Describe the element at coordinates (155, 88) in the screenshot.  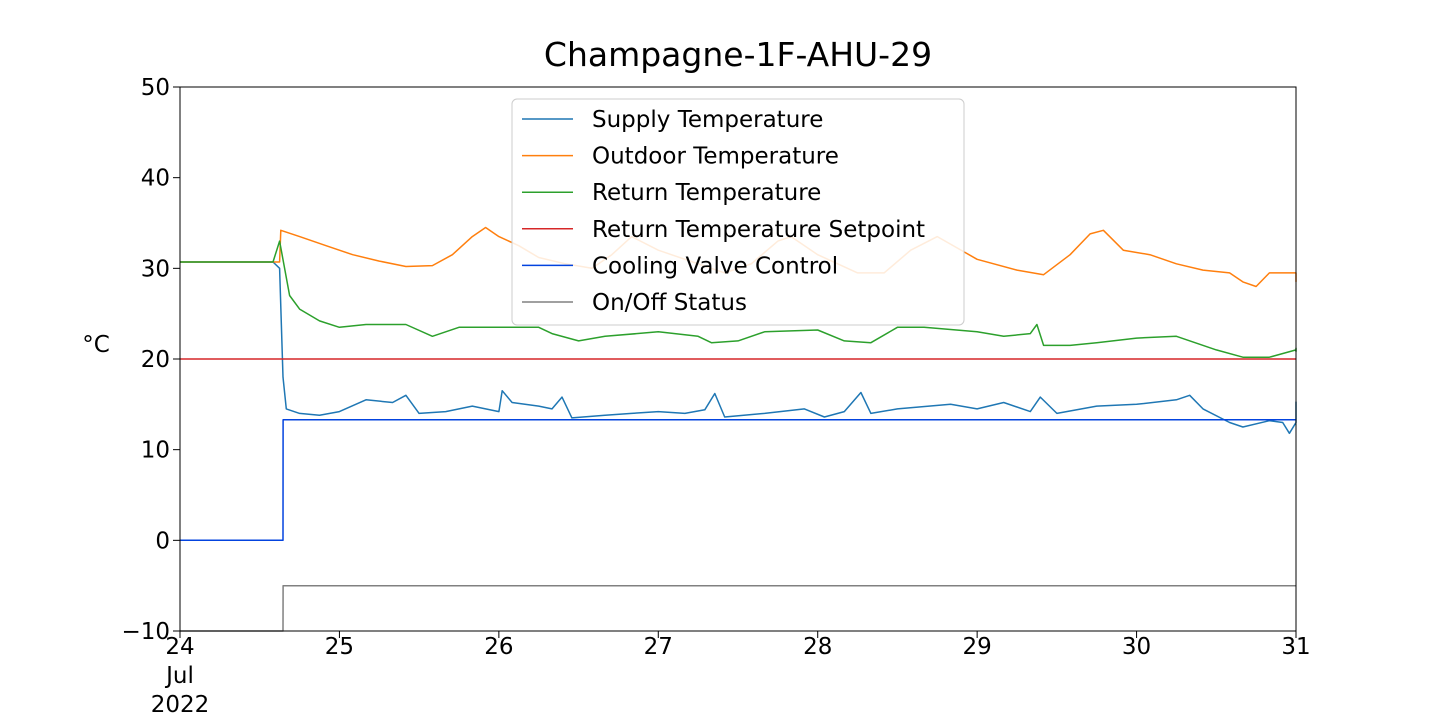
I see `y-tick-label: 50` at that location.